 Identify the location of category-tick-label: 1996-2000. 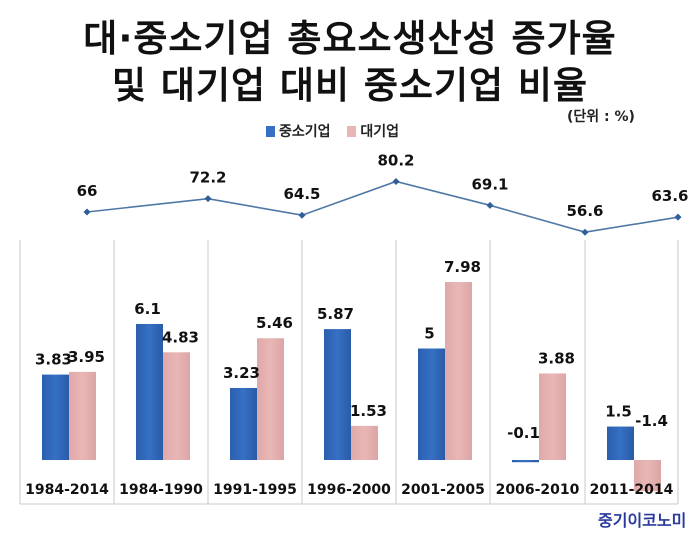
(349, 490).